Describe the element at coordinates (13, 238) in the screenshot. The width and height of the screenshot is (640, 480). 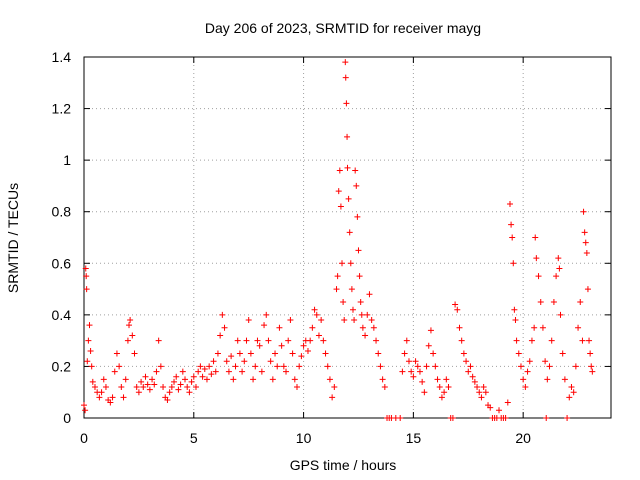
I see `y-axis-label: SRMTID / TECUs` at that location.